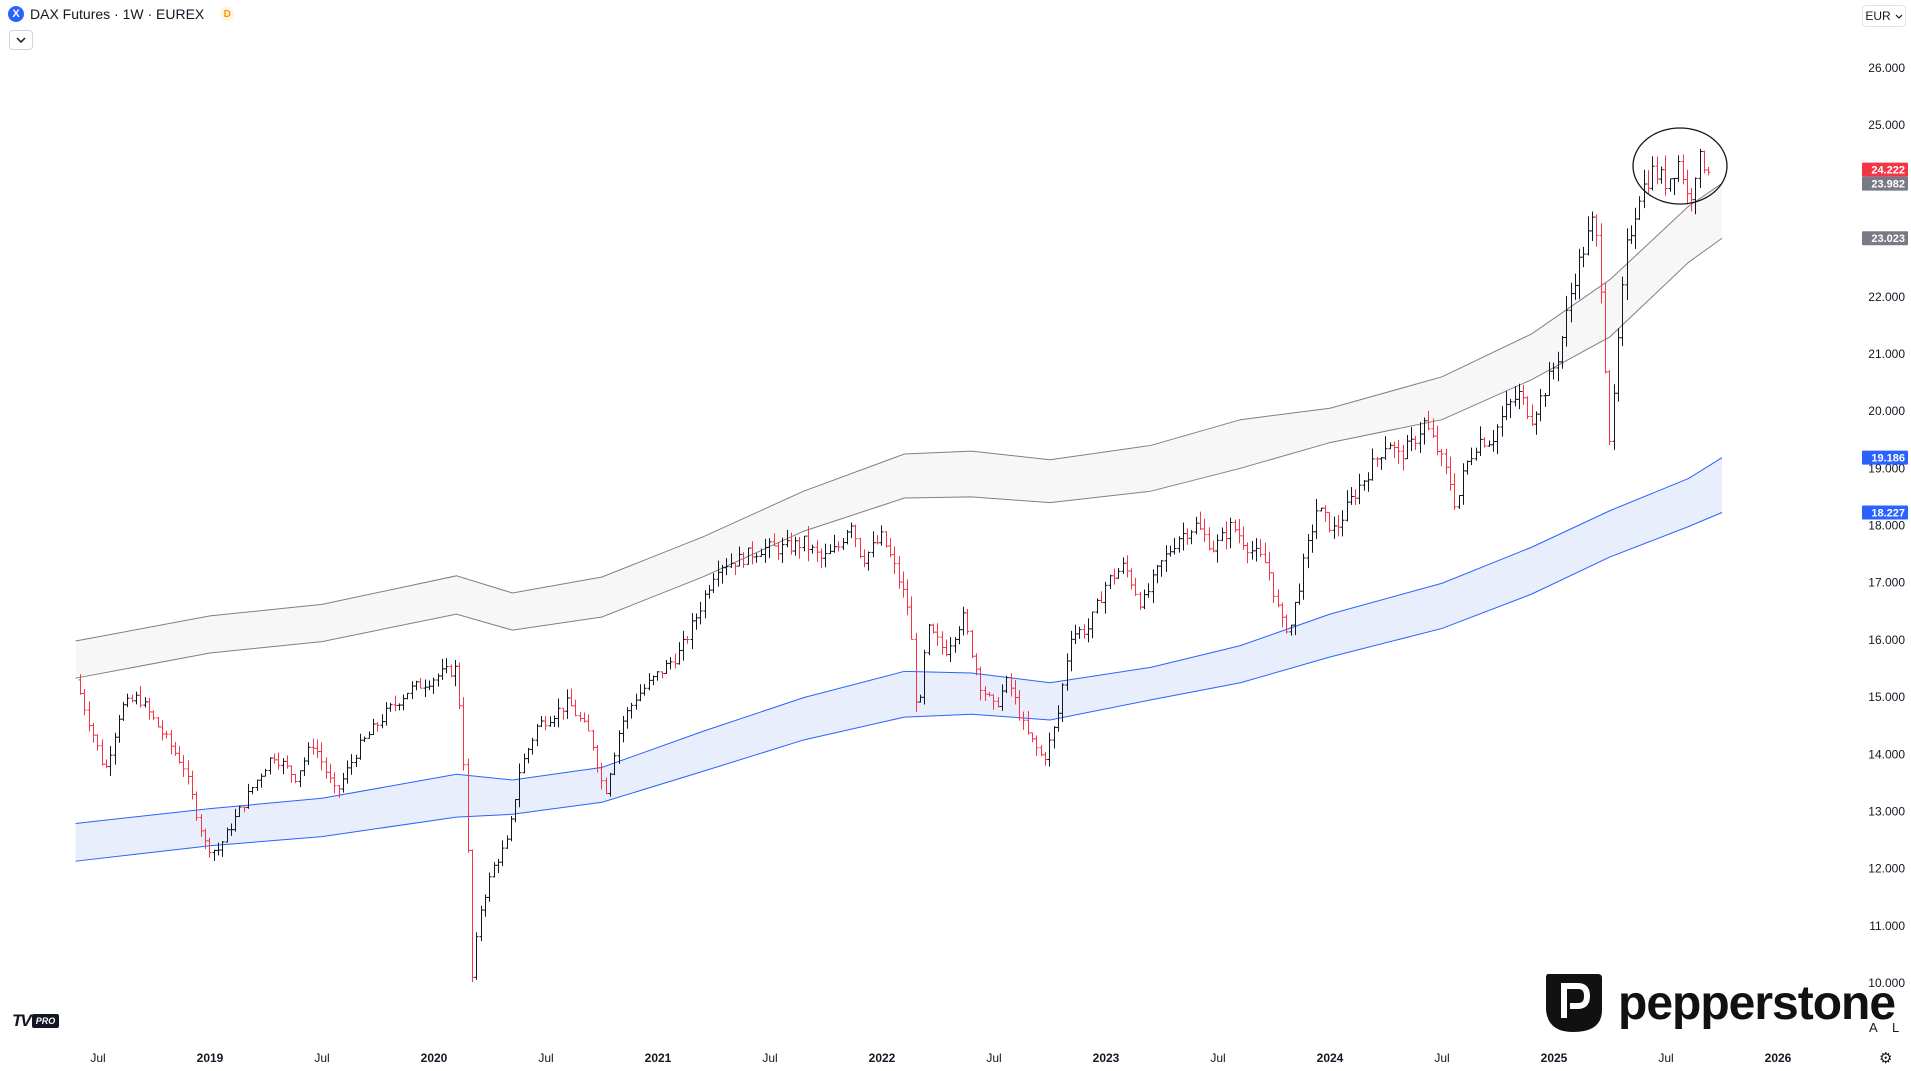  I want to click on log-scale-button: L, so click(1896, 1027).